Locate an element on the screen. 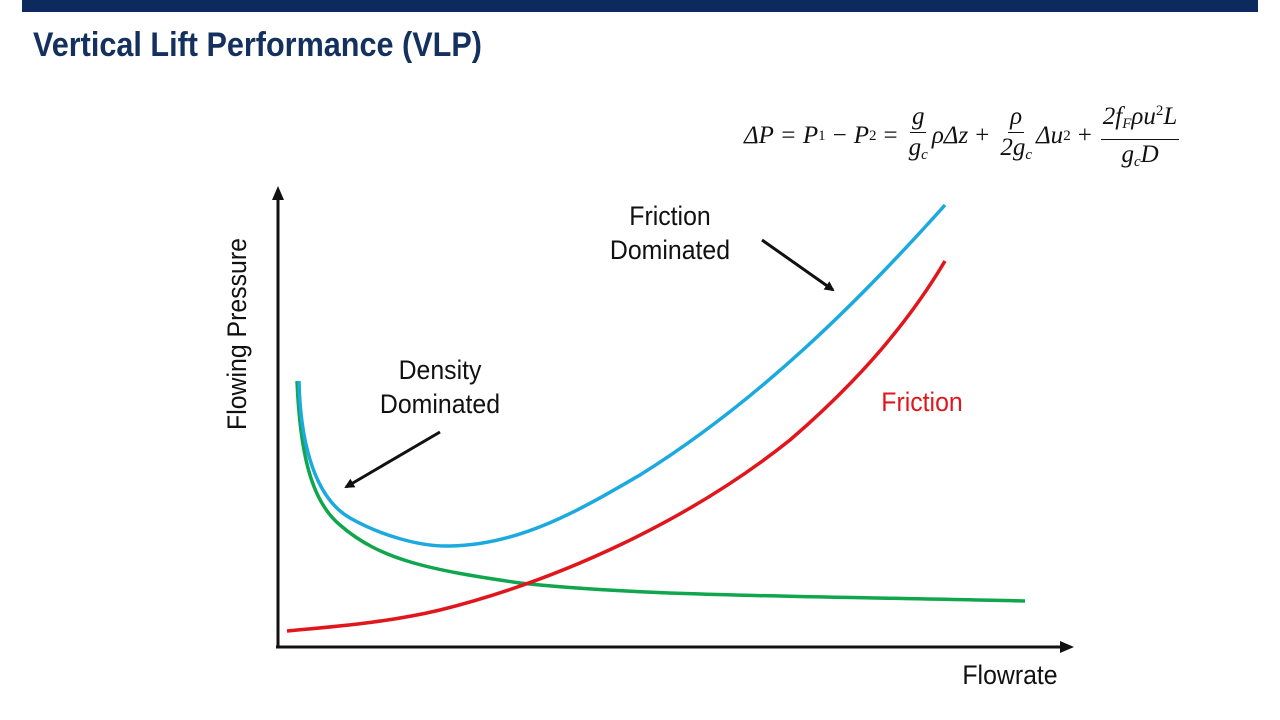  eq-t3-num-sup: 2 is located at coordinates (1159, 110).